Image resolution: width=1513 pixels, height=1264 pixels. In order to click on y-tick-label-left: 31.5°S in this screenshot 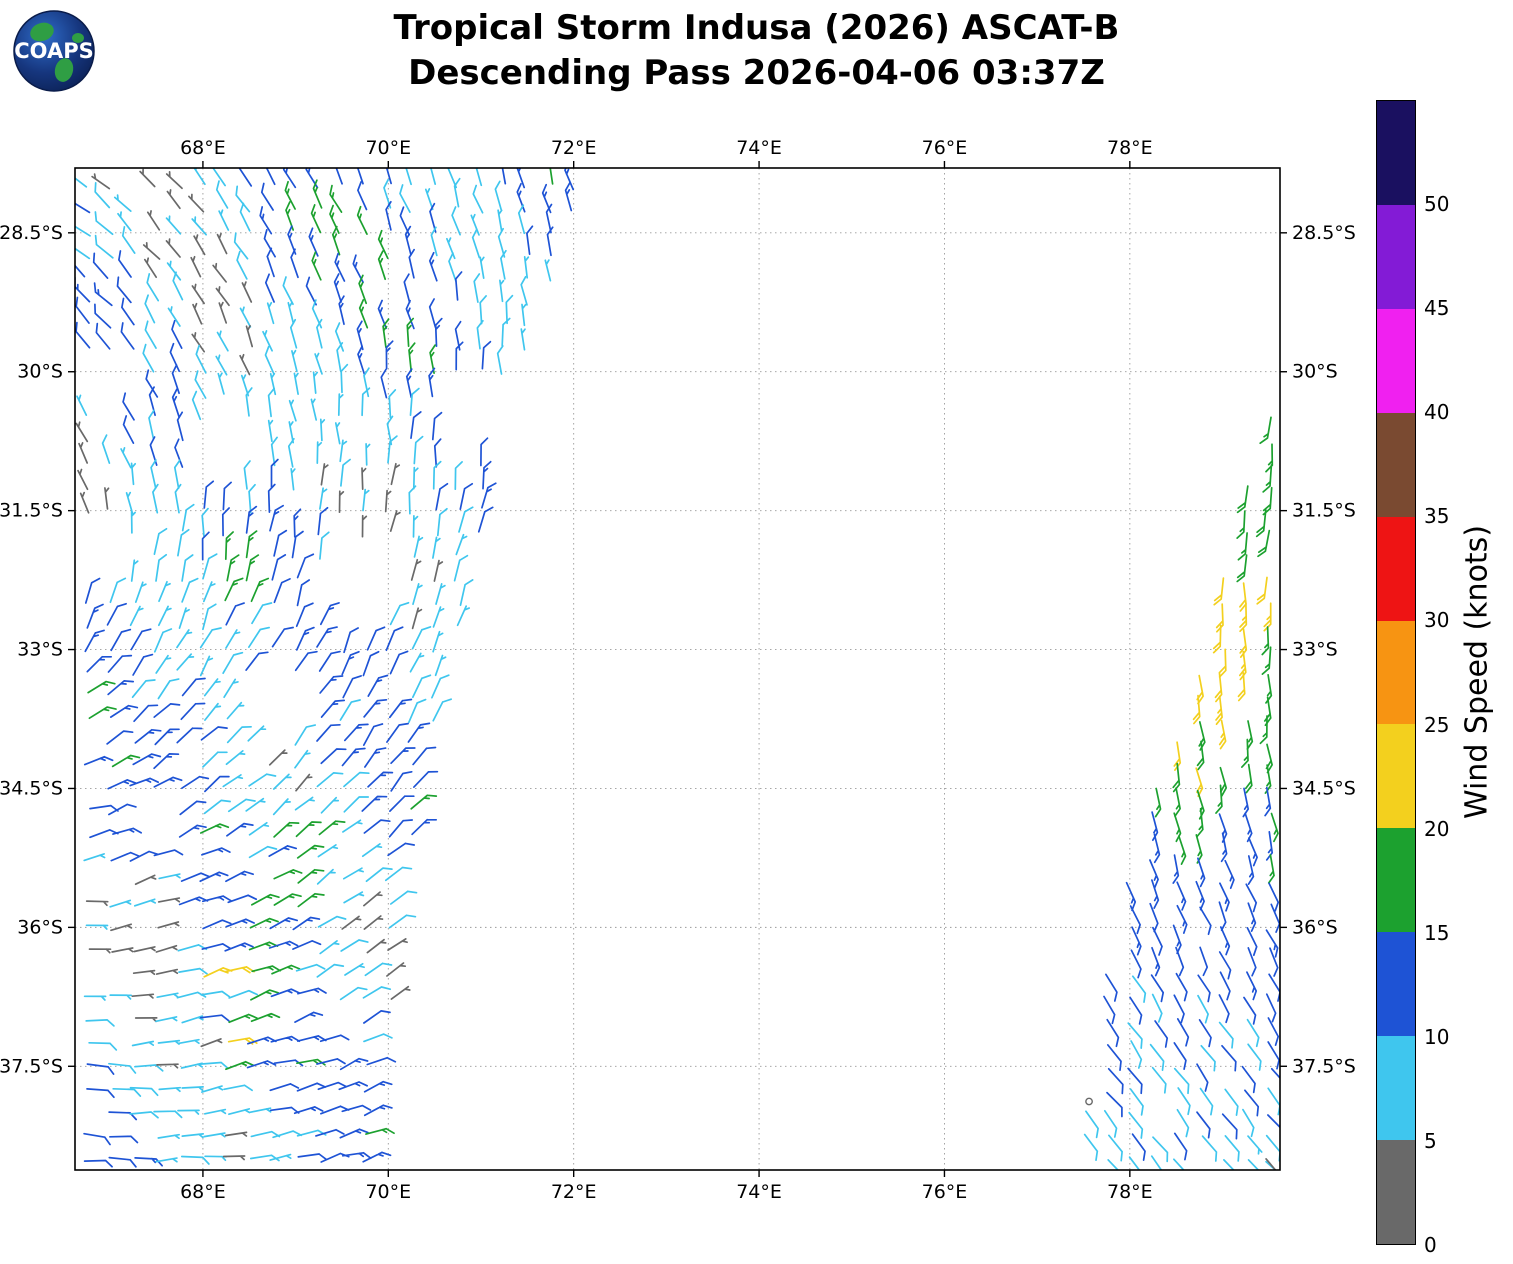, I will do `click(31, 511)`.